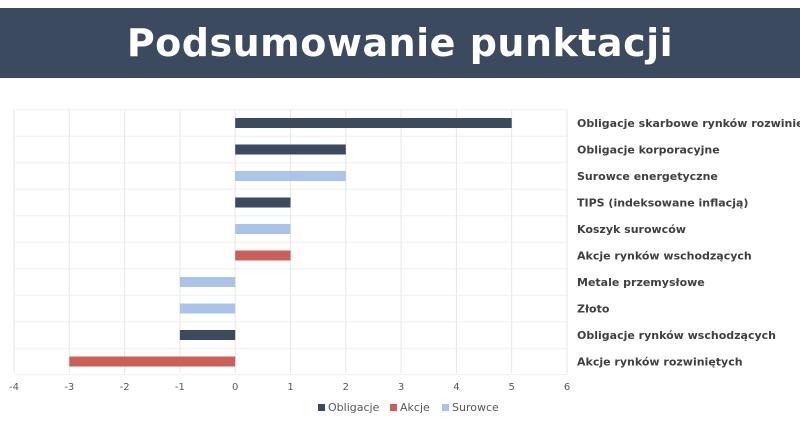 The height and width of the screenshot is (439, 800). What do you see at coordinates (415, 407) in the screenshot?
I see `legend-label: Akcje` at bounding box center [415, 407].